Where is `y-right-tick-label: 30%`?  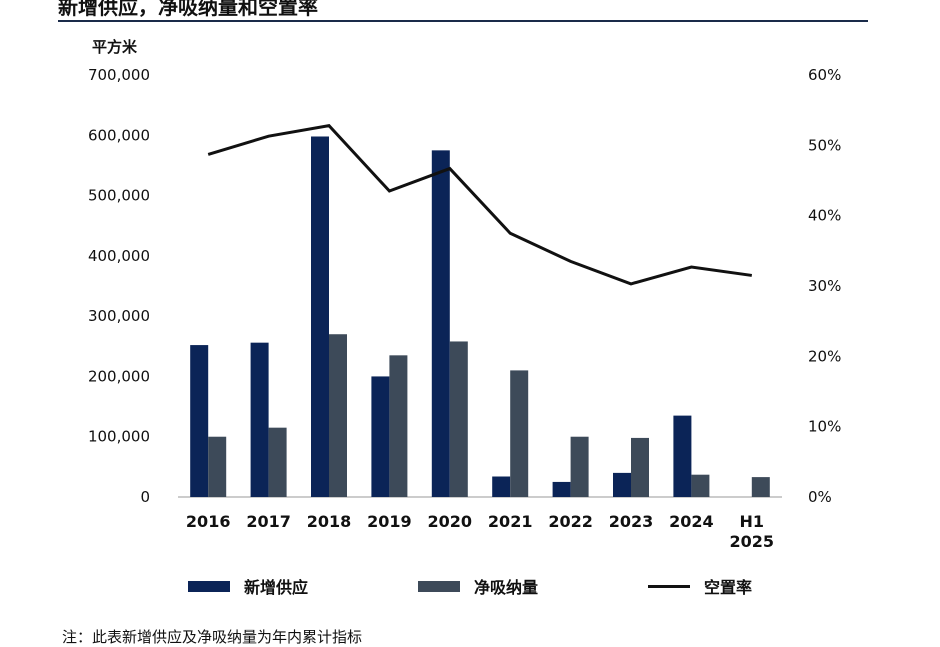
y-right-tick-label: 30% is located at coordinates (824, 286).